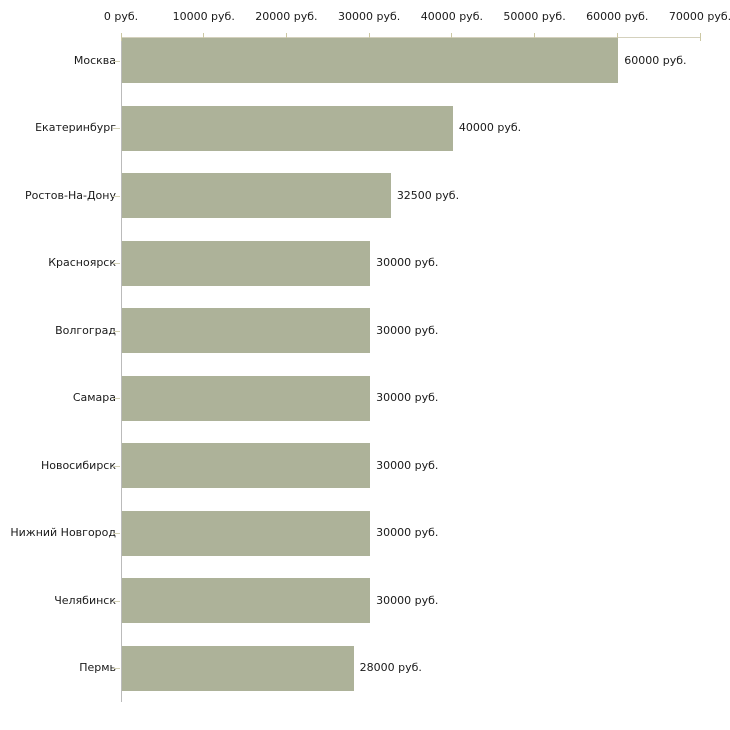  Describe the element at coordinates (390, 667) in the screenshot. I see `bar-value-label: 28000 руб.` at that location.